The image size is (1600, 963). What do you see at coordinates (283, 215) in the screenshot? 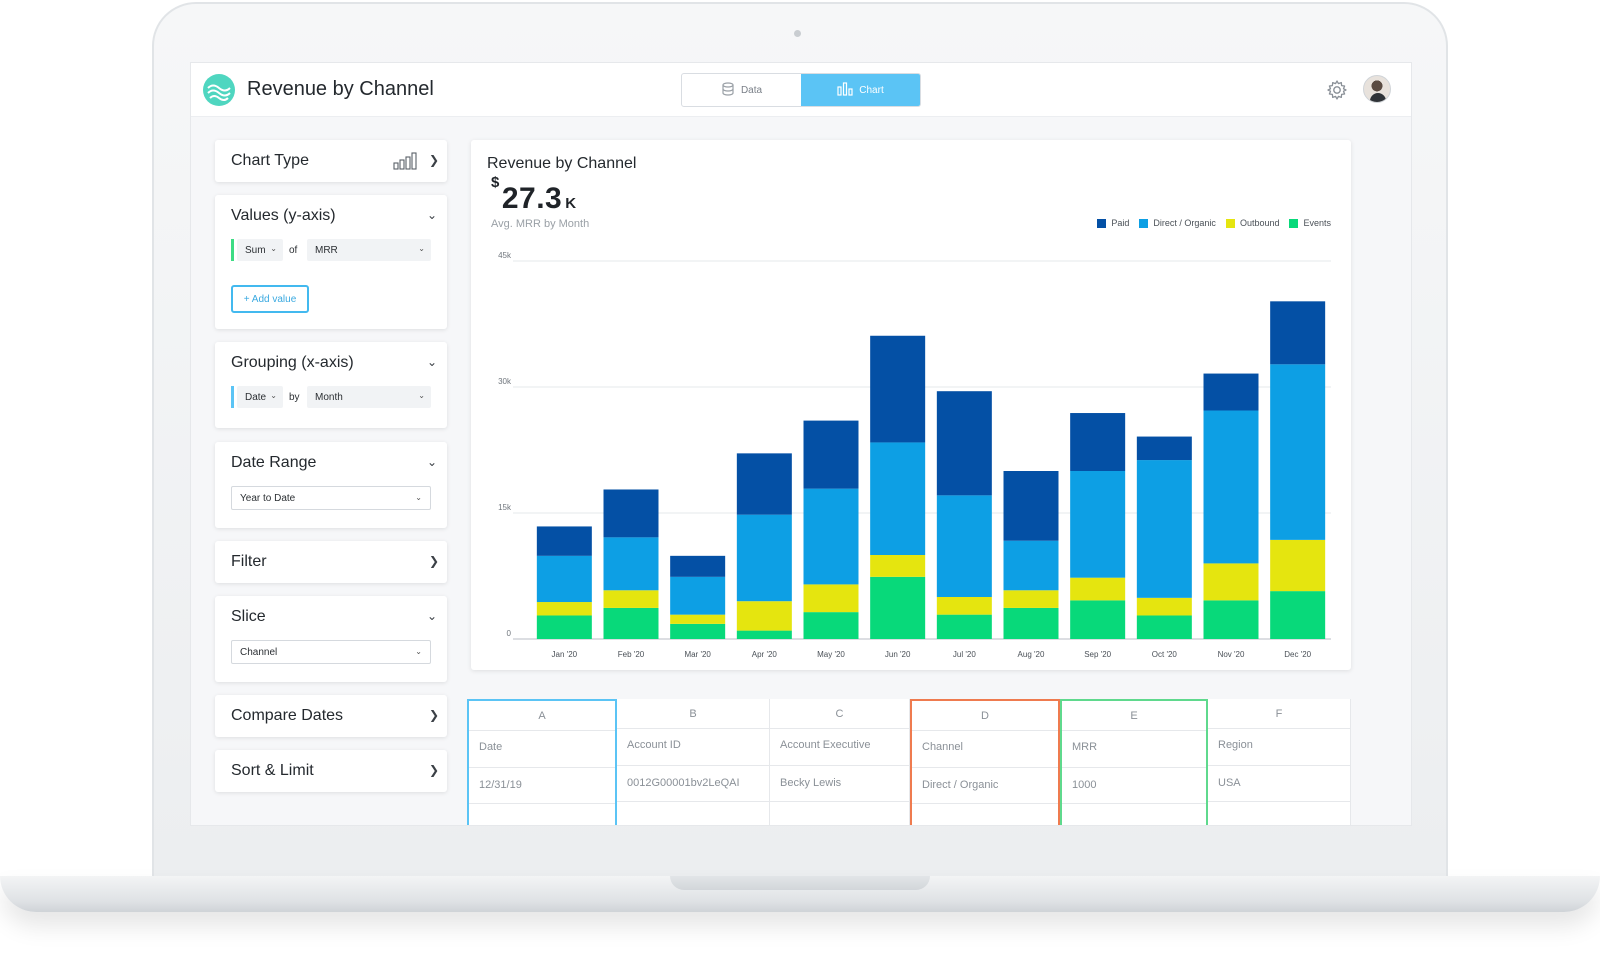
I see `values-title: Values (y-axis)` at bounding box center [283, 215].